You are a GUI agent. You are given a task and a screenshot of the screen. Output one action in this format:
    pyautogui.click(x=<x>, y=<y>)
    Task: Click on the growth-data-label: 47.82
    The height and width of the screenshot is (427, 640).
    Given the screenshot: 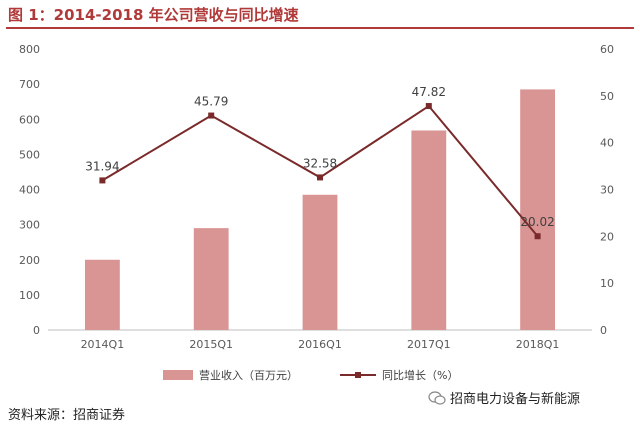 What is the action you would take?
    pyautogui.click(x=429, y=92)
    